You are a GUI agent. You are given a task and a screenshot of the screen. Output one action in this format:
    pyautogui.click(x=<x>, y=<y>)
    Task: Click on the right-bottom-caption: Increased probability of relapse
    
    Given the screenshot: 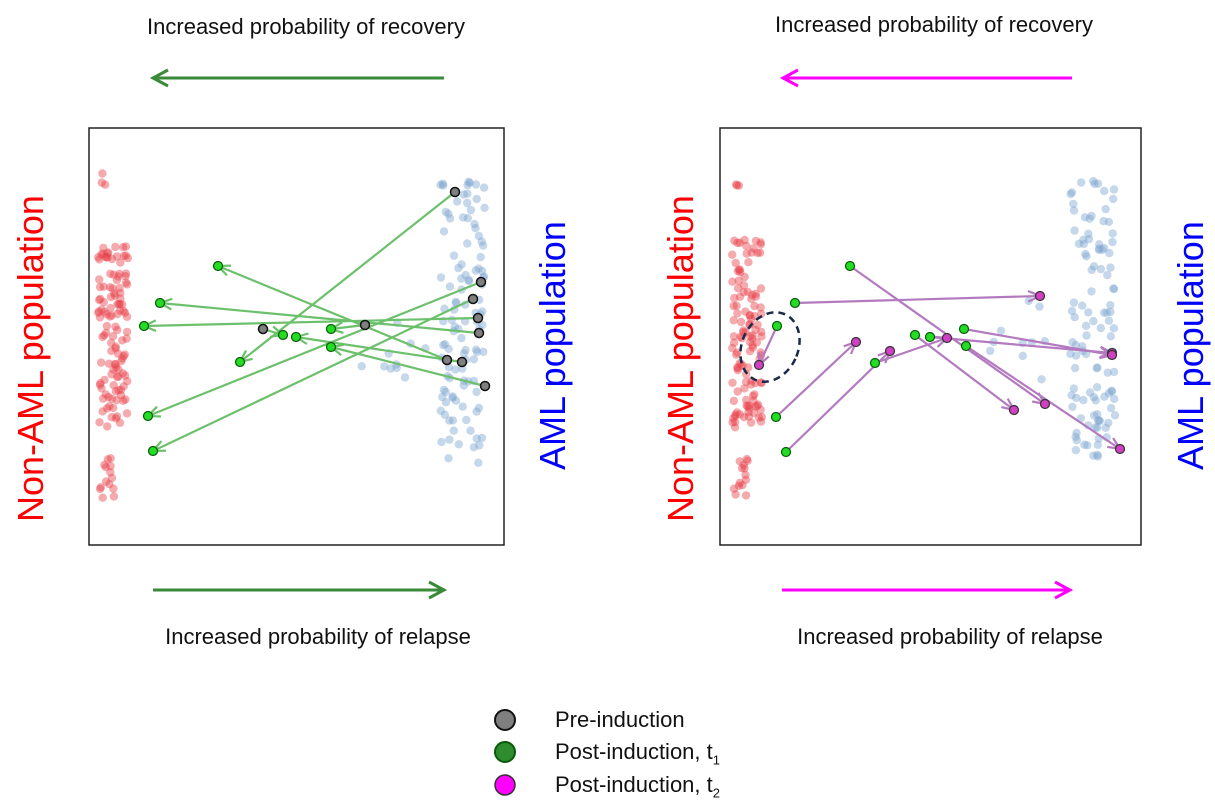 What is the action you would take?
    pyautogui.click(x=950, y=636)
    